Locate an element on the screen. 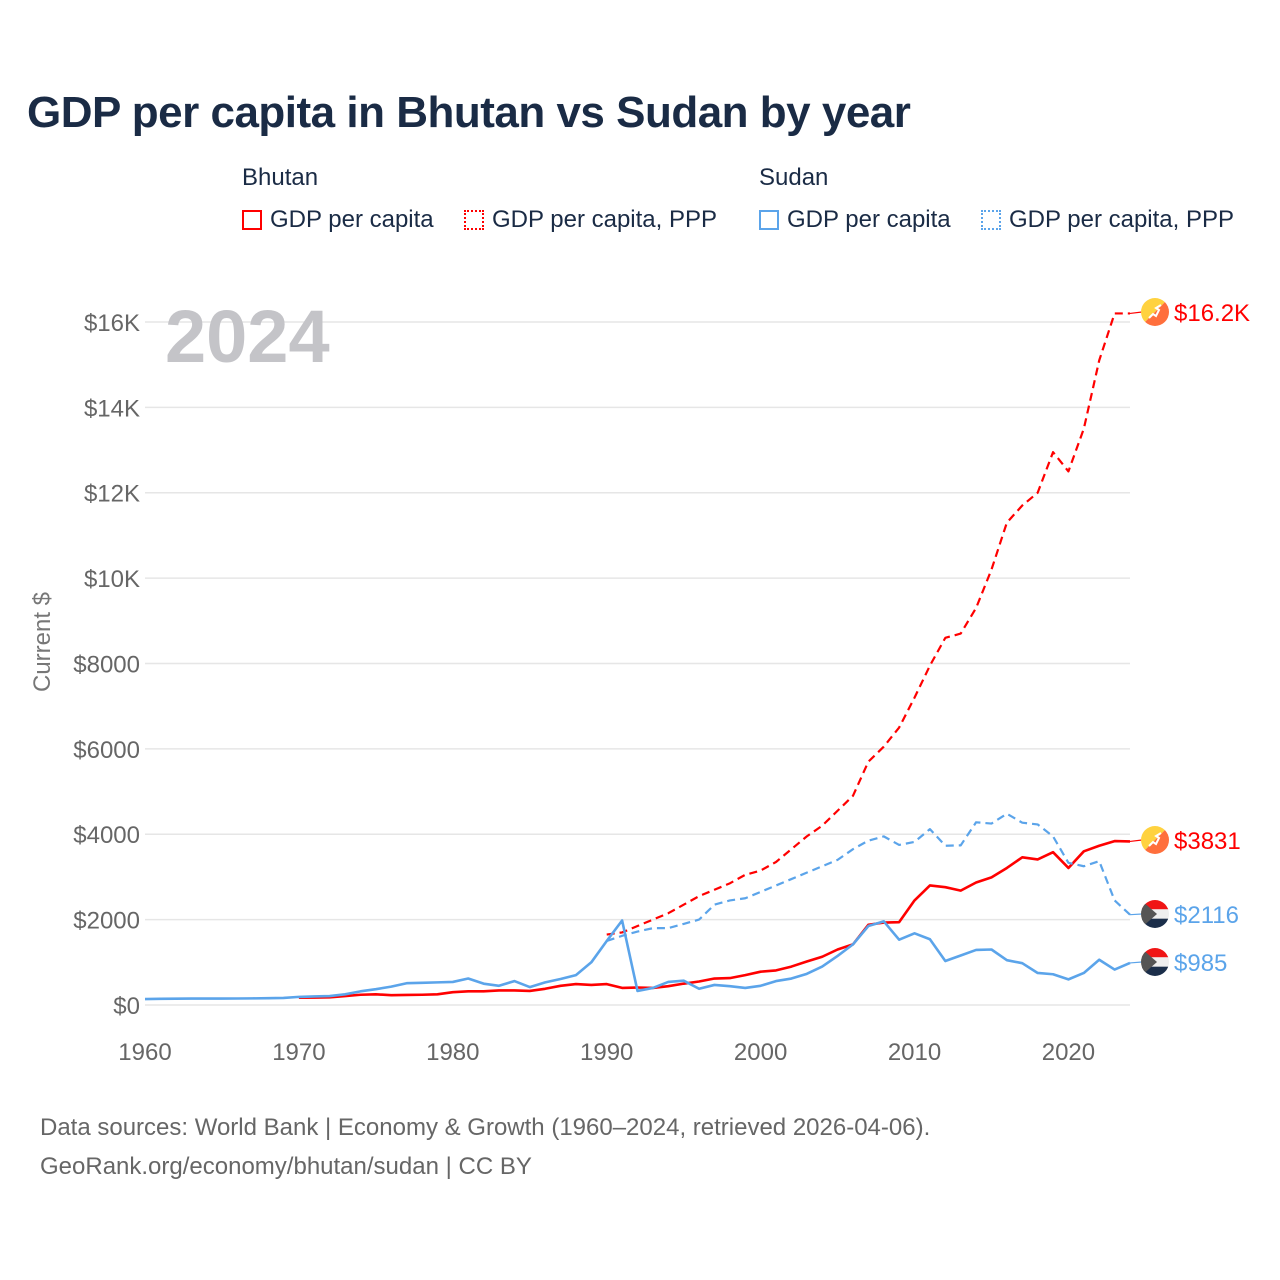  y-axis-label: Current $ is located at coordinates (42, 642).